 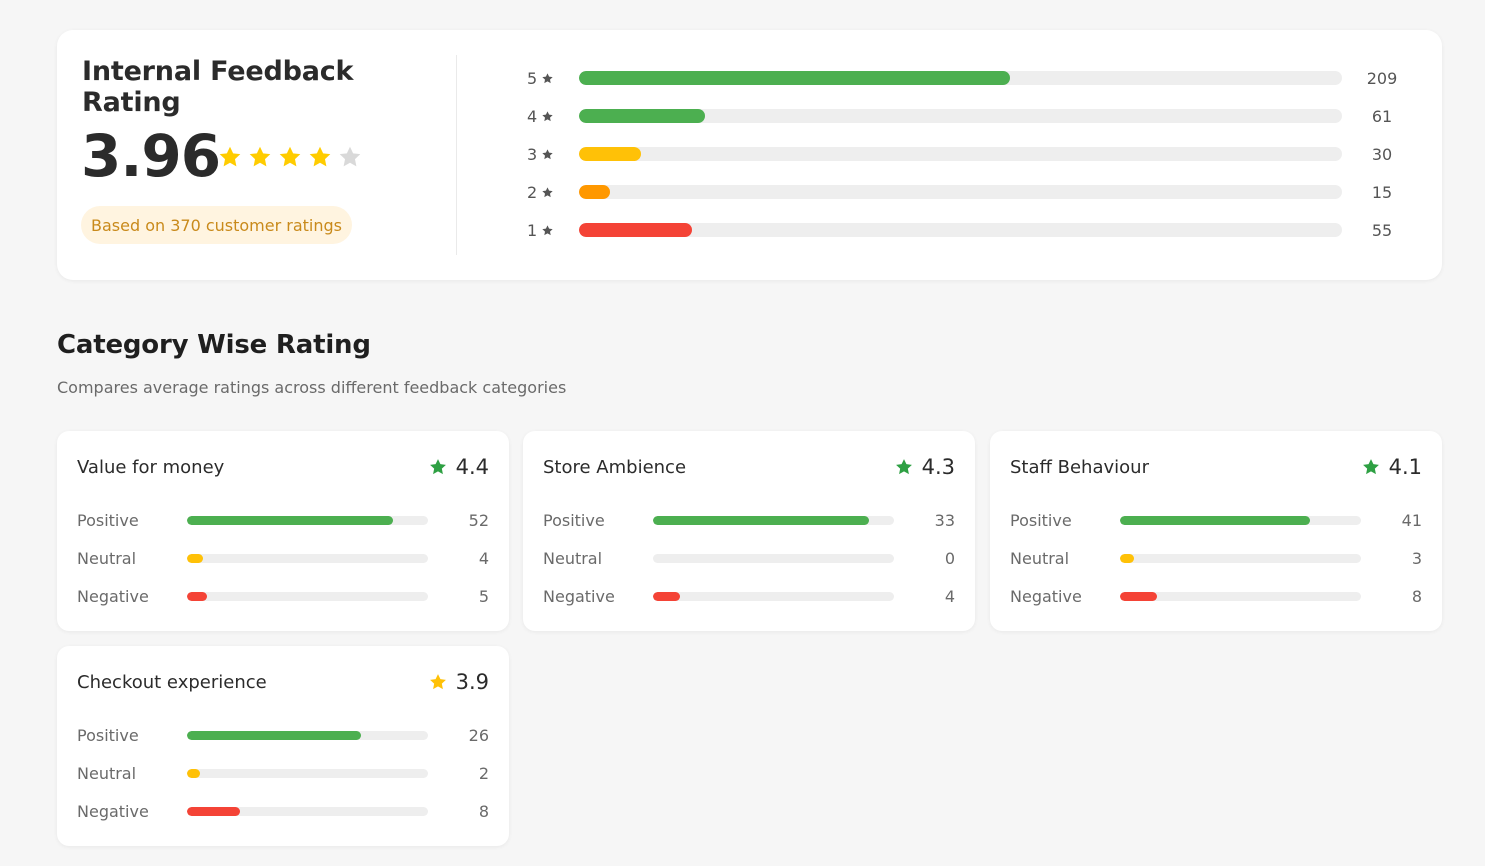 What do you see at coordinates (283, 559) in the screenshot?
I see `sentiment-row-neutral: Neutral 4` at bounding box center [283, 559].